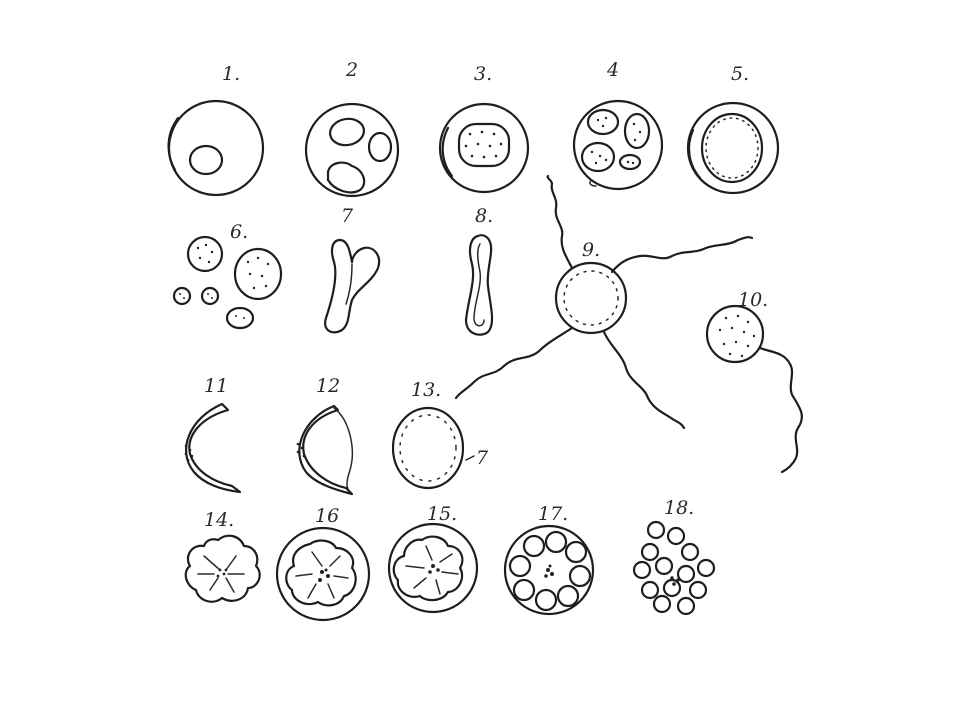 This screenshot has width=960, height=720. Describe the element at coordinates (352, 286) in the screenshot. I see `figure-7-cell` at that location.